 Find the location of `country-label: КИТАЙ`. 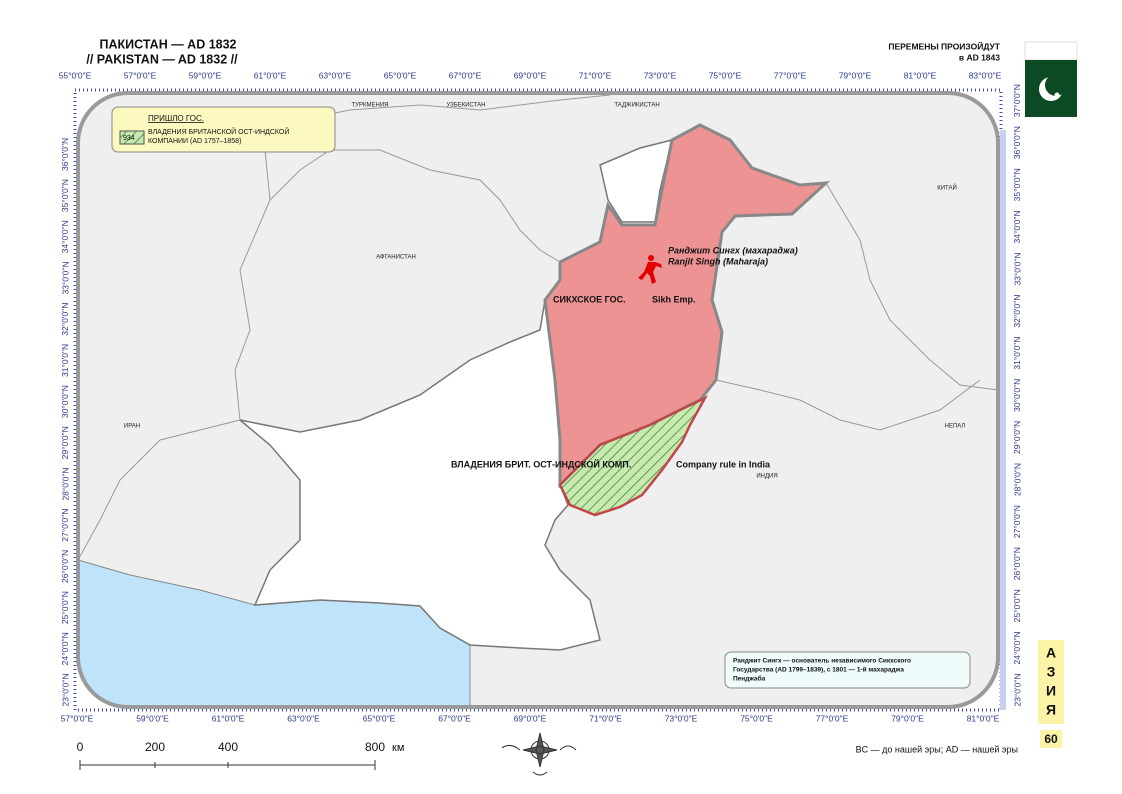

country-label: КИТАЙ is located at coordinates (947, 188).